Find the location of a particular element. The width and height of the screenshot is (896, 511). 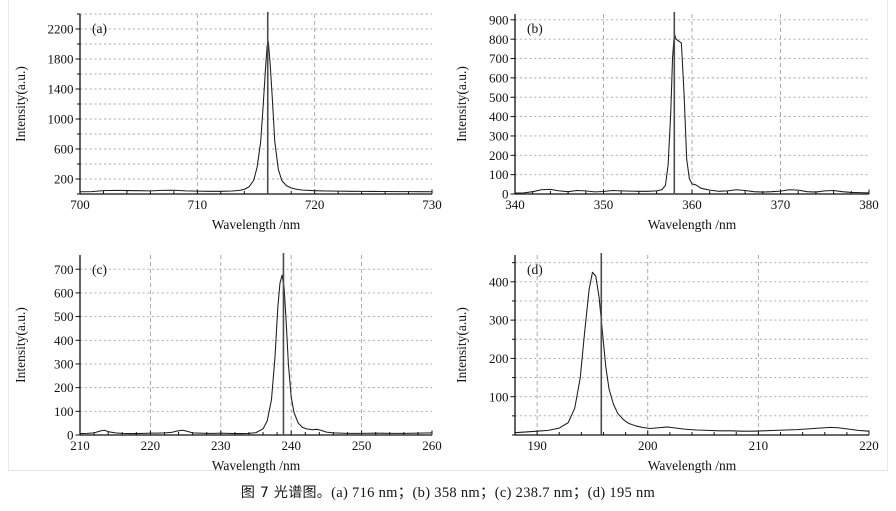

panel-b-y-tick-label: 400 is located at coordinates (499, 116).